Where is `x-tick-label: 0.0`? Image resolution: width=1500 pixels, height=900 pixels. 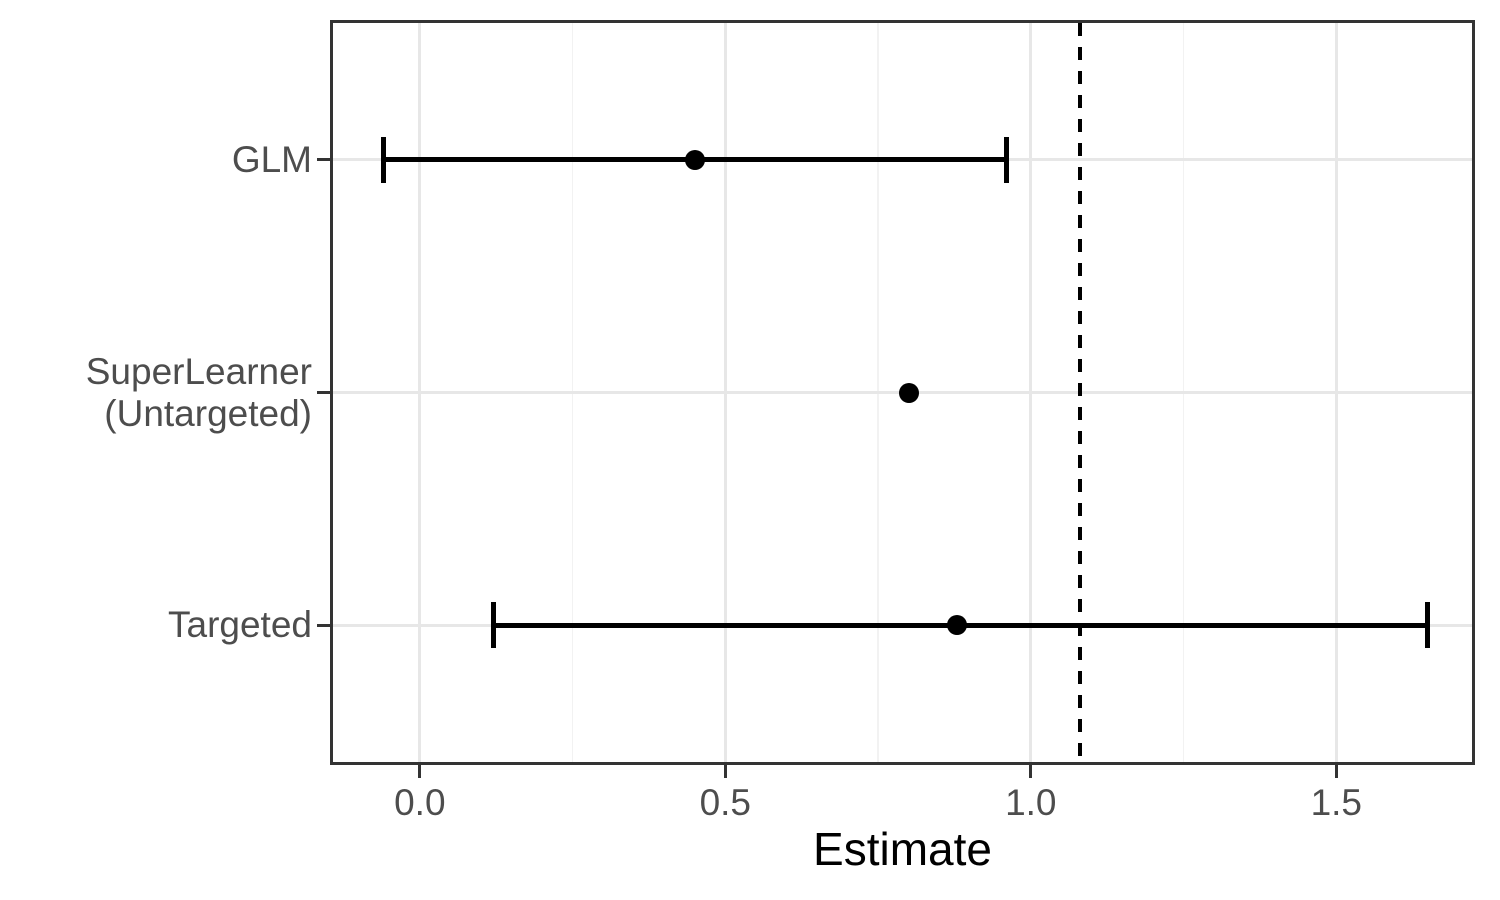
x-tick-label: 0.0 is located at coordinates (420, 802).